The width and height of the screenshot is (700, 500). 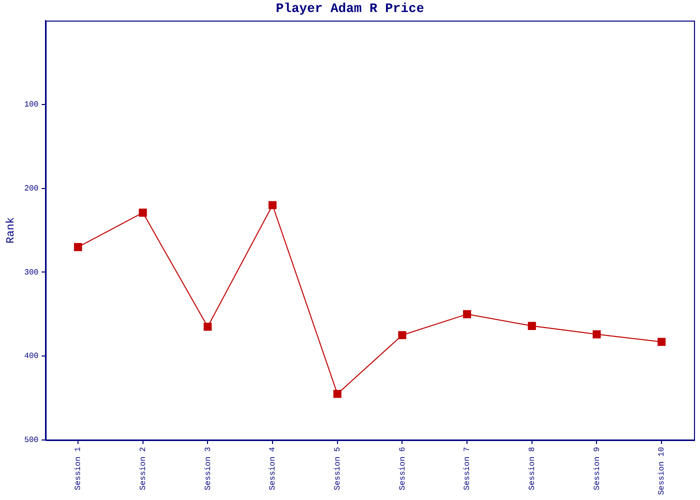 I want to click on y-tick-label: 300, so click(x=31, y=273).